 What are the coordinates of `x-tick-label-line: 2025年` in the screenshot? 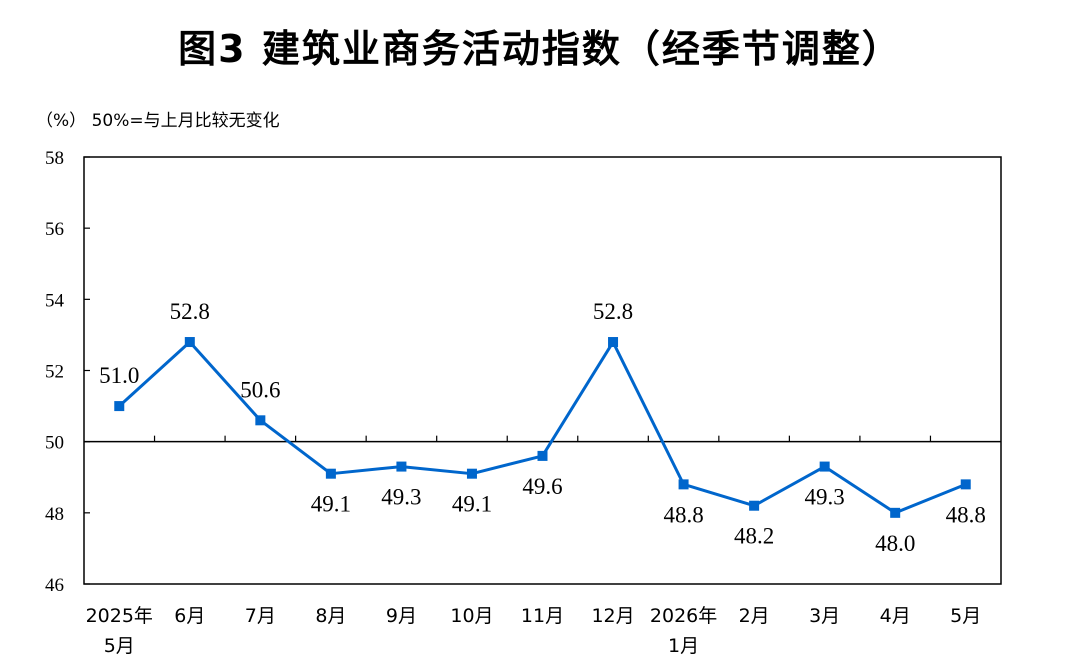 It's located at (119, 616).